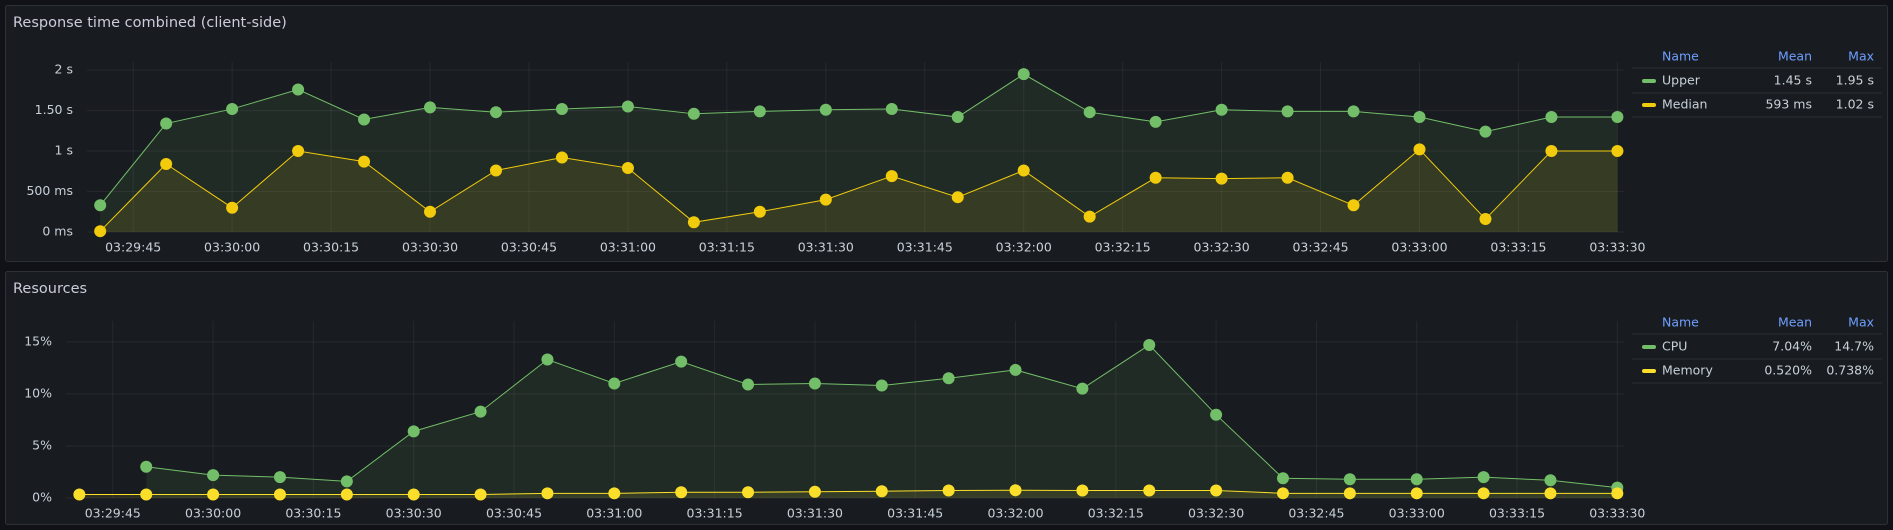 The width and height of the screenshot is (1893, 530). I want to click on x-tick-label: 03:30:00, so click(232, 247).